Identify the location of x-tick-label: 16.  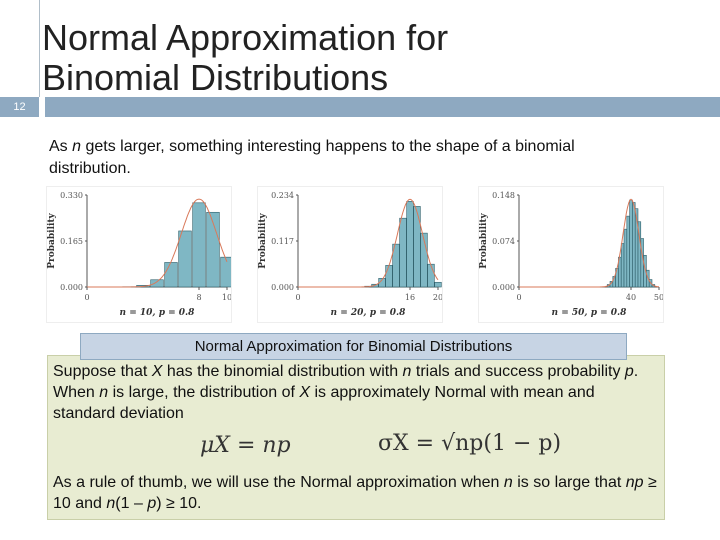
(410, 297).